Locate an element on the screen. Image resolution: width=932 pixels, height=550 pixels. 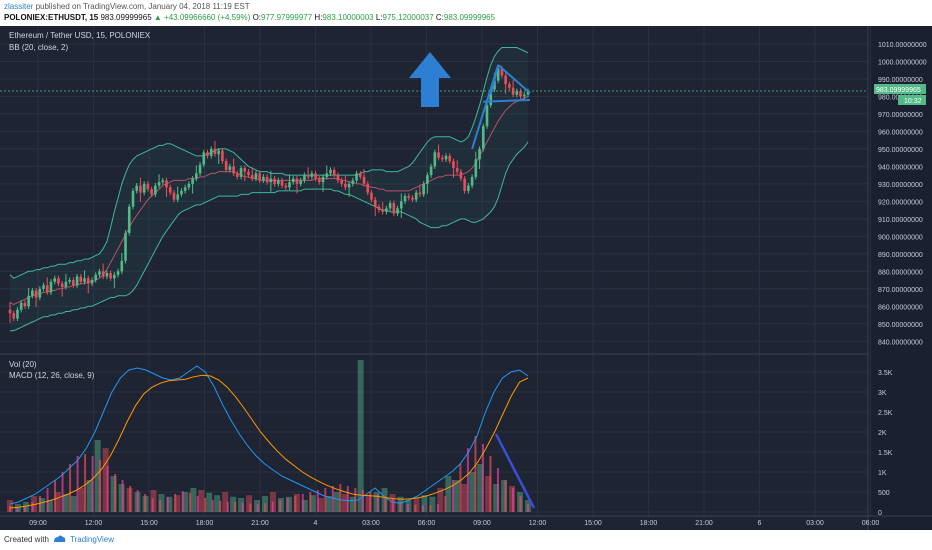
price-tick-label: 890.00000000 is located at coordinates (900, 255).